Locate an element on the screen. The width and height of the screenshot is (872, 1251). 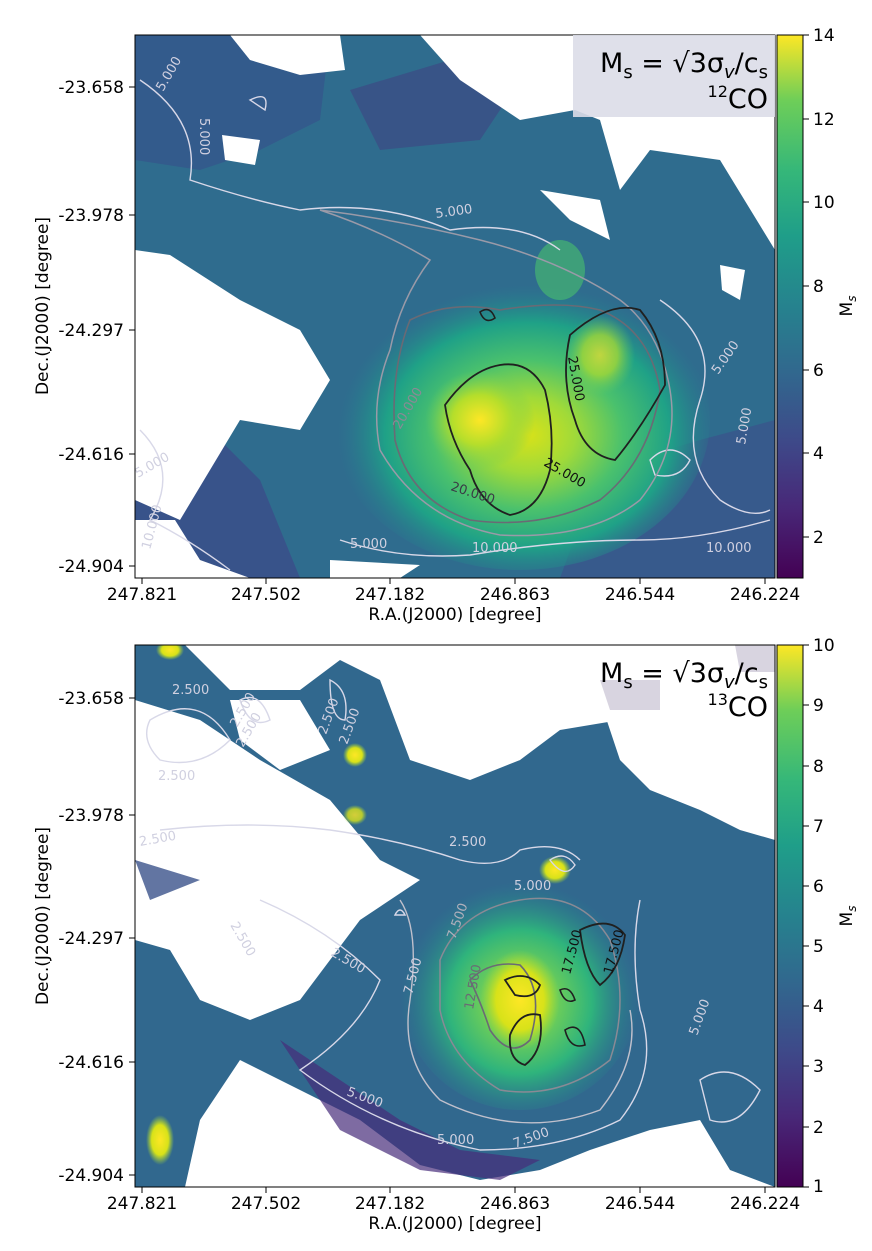
annotation-box is located at coordinates (674, 76).